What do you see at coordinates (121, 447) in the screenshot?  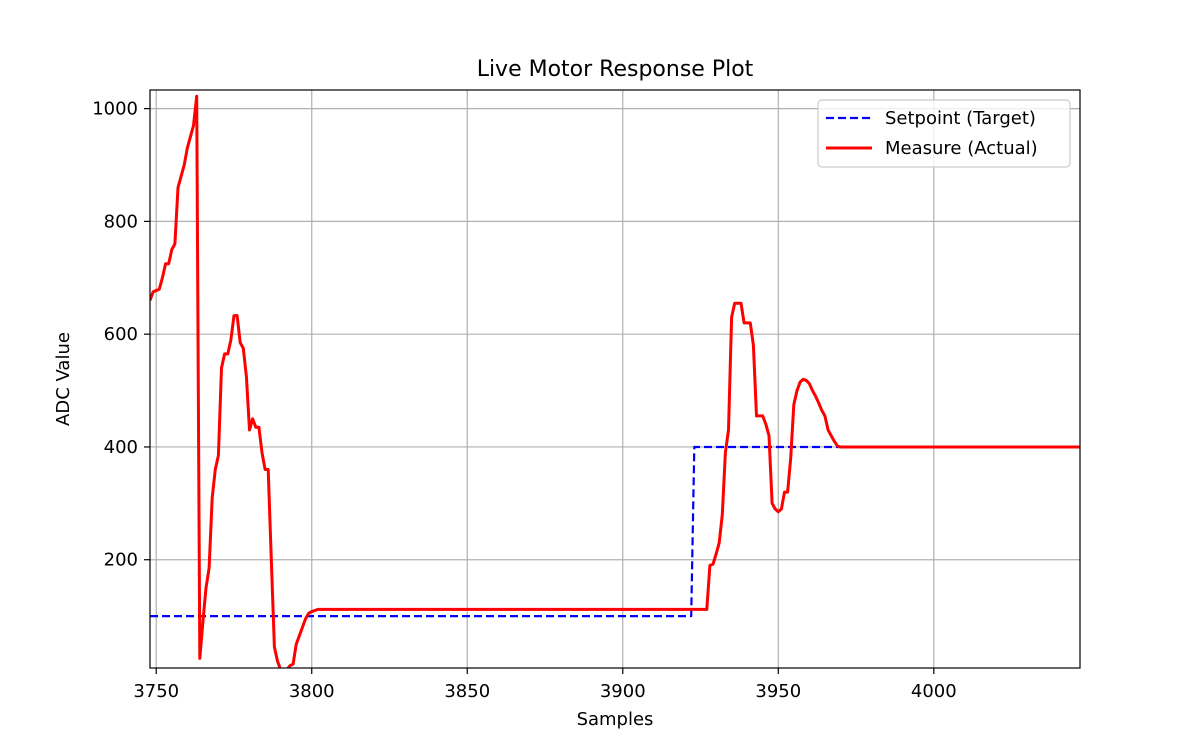 I see `y-tick-label: 400` at bounding box center [121, 447].